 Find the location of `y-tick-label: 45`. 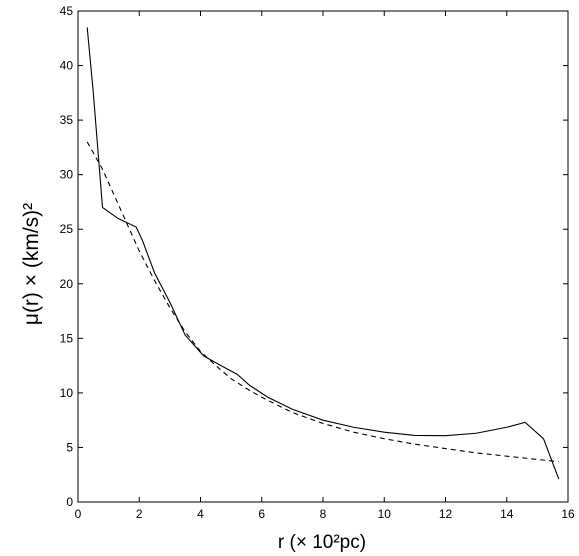

y-tick-label: 45 is located at coordinates (67, 11).